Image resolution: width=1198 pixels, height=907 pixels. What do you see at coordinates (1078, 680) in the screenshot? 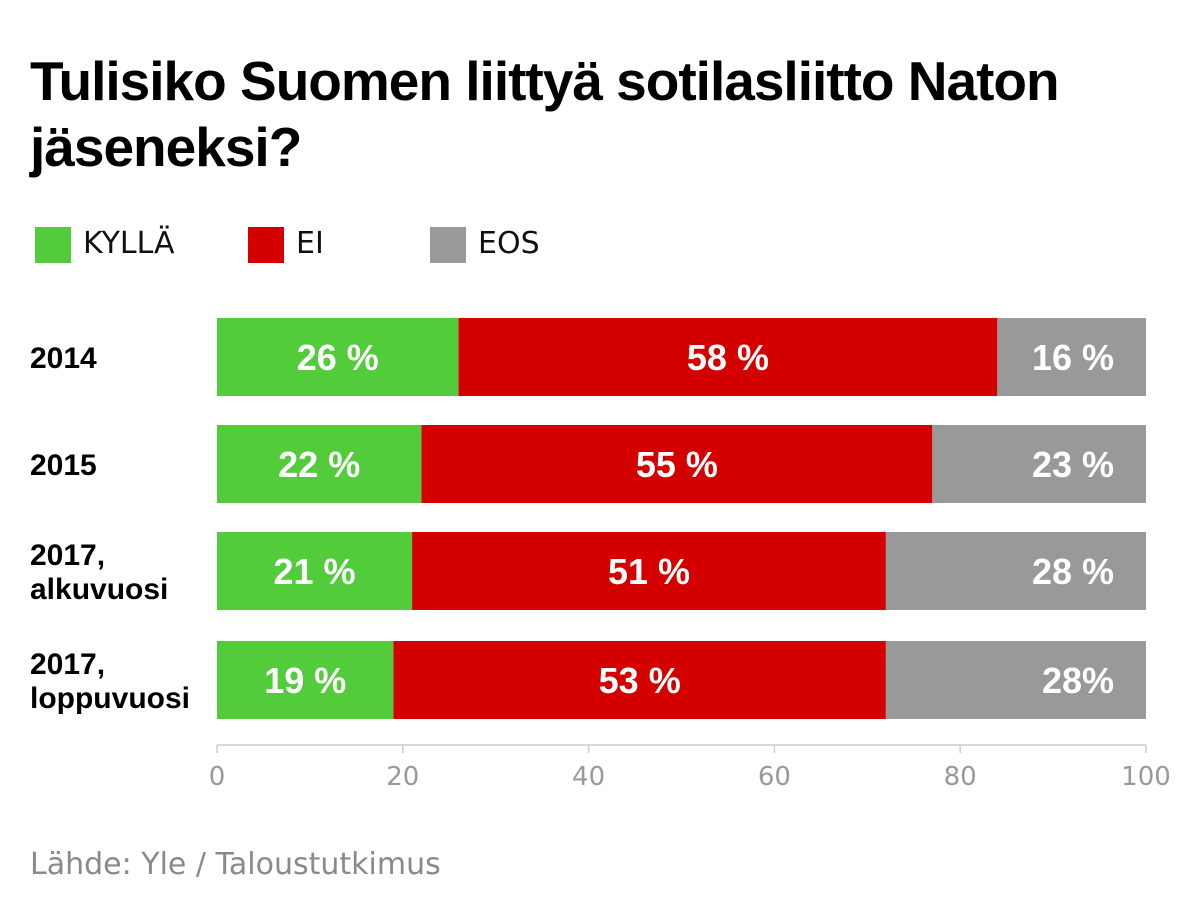
I see `bar-value-label: 28%` at bounding box center [1078, 680].